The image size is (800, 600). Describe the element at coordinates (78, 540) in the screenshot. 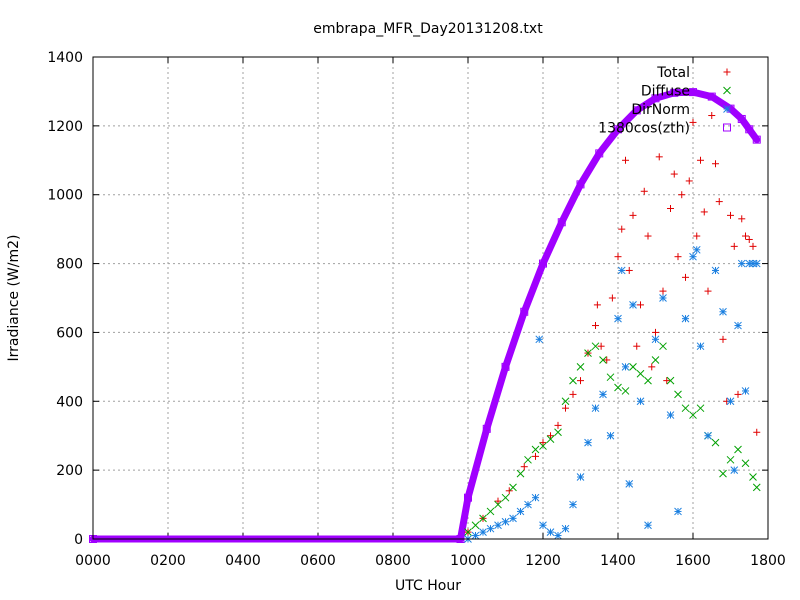

I see `y-tick-label: 0` at that location.